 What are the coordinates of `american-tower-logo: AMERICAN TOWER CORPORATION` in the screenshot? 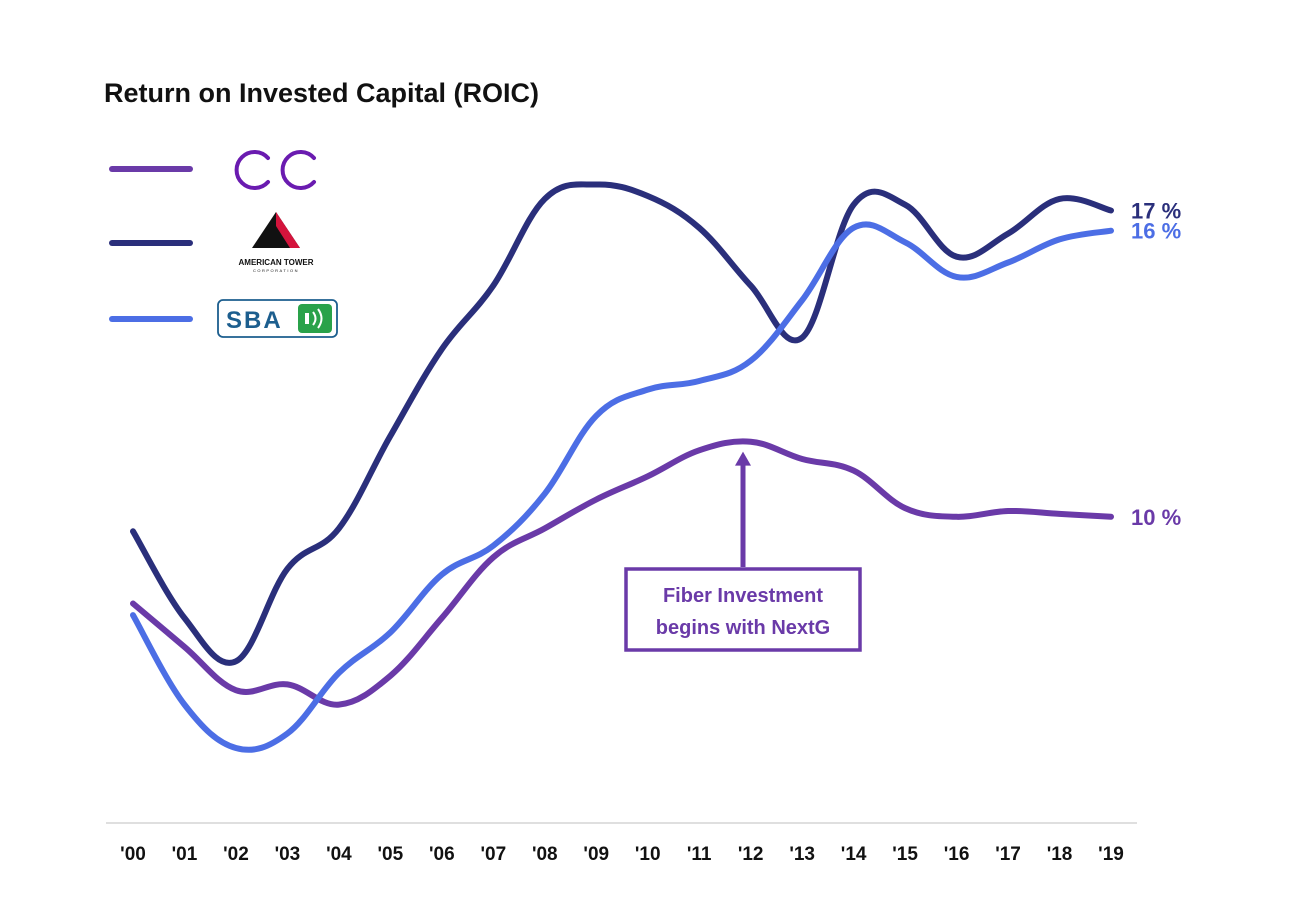 It's located at (276, 242).